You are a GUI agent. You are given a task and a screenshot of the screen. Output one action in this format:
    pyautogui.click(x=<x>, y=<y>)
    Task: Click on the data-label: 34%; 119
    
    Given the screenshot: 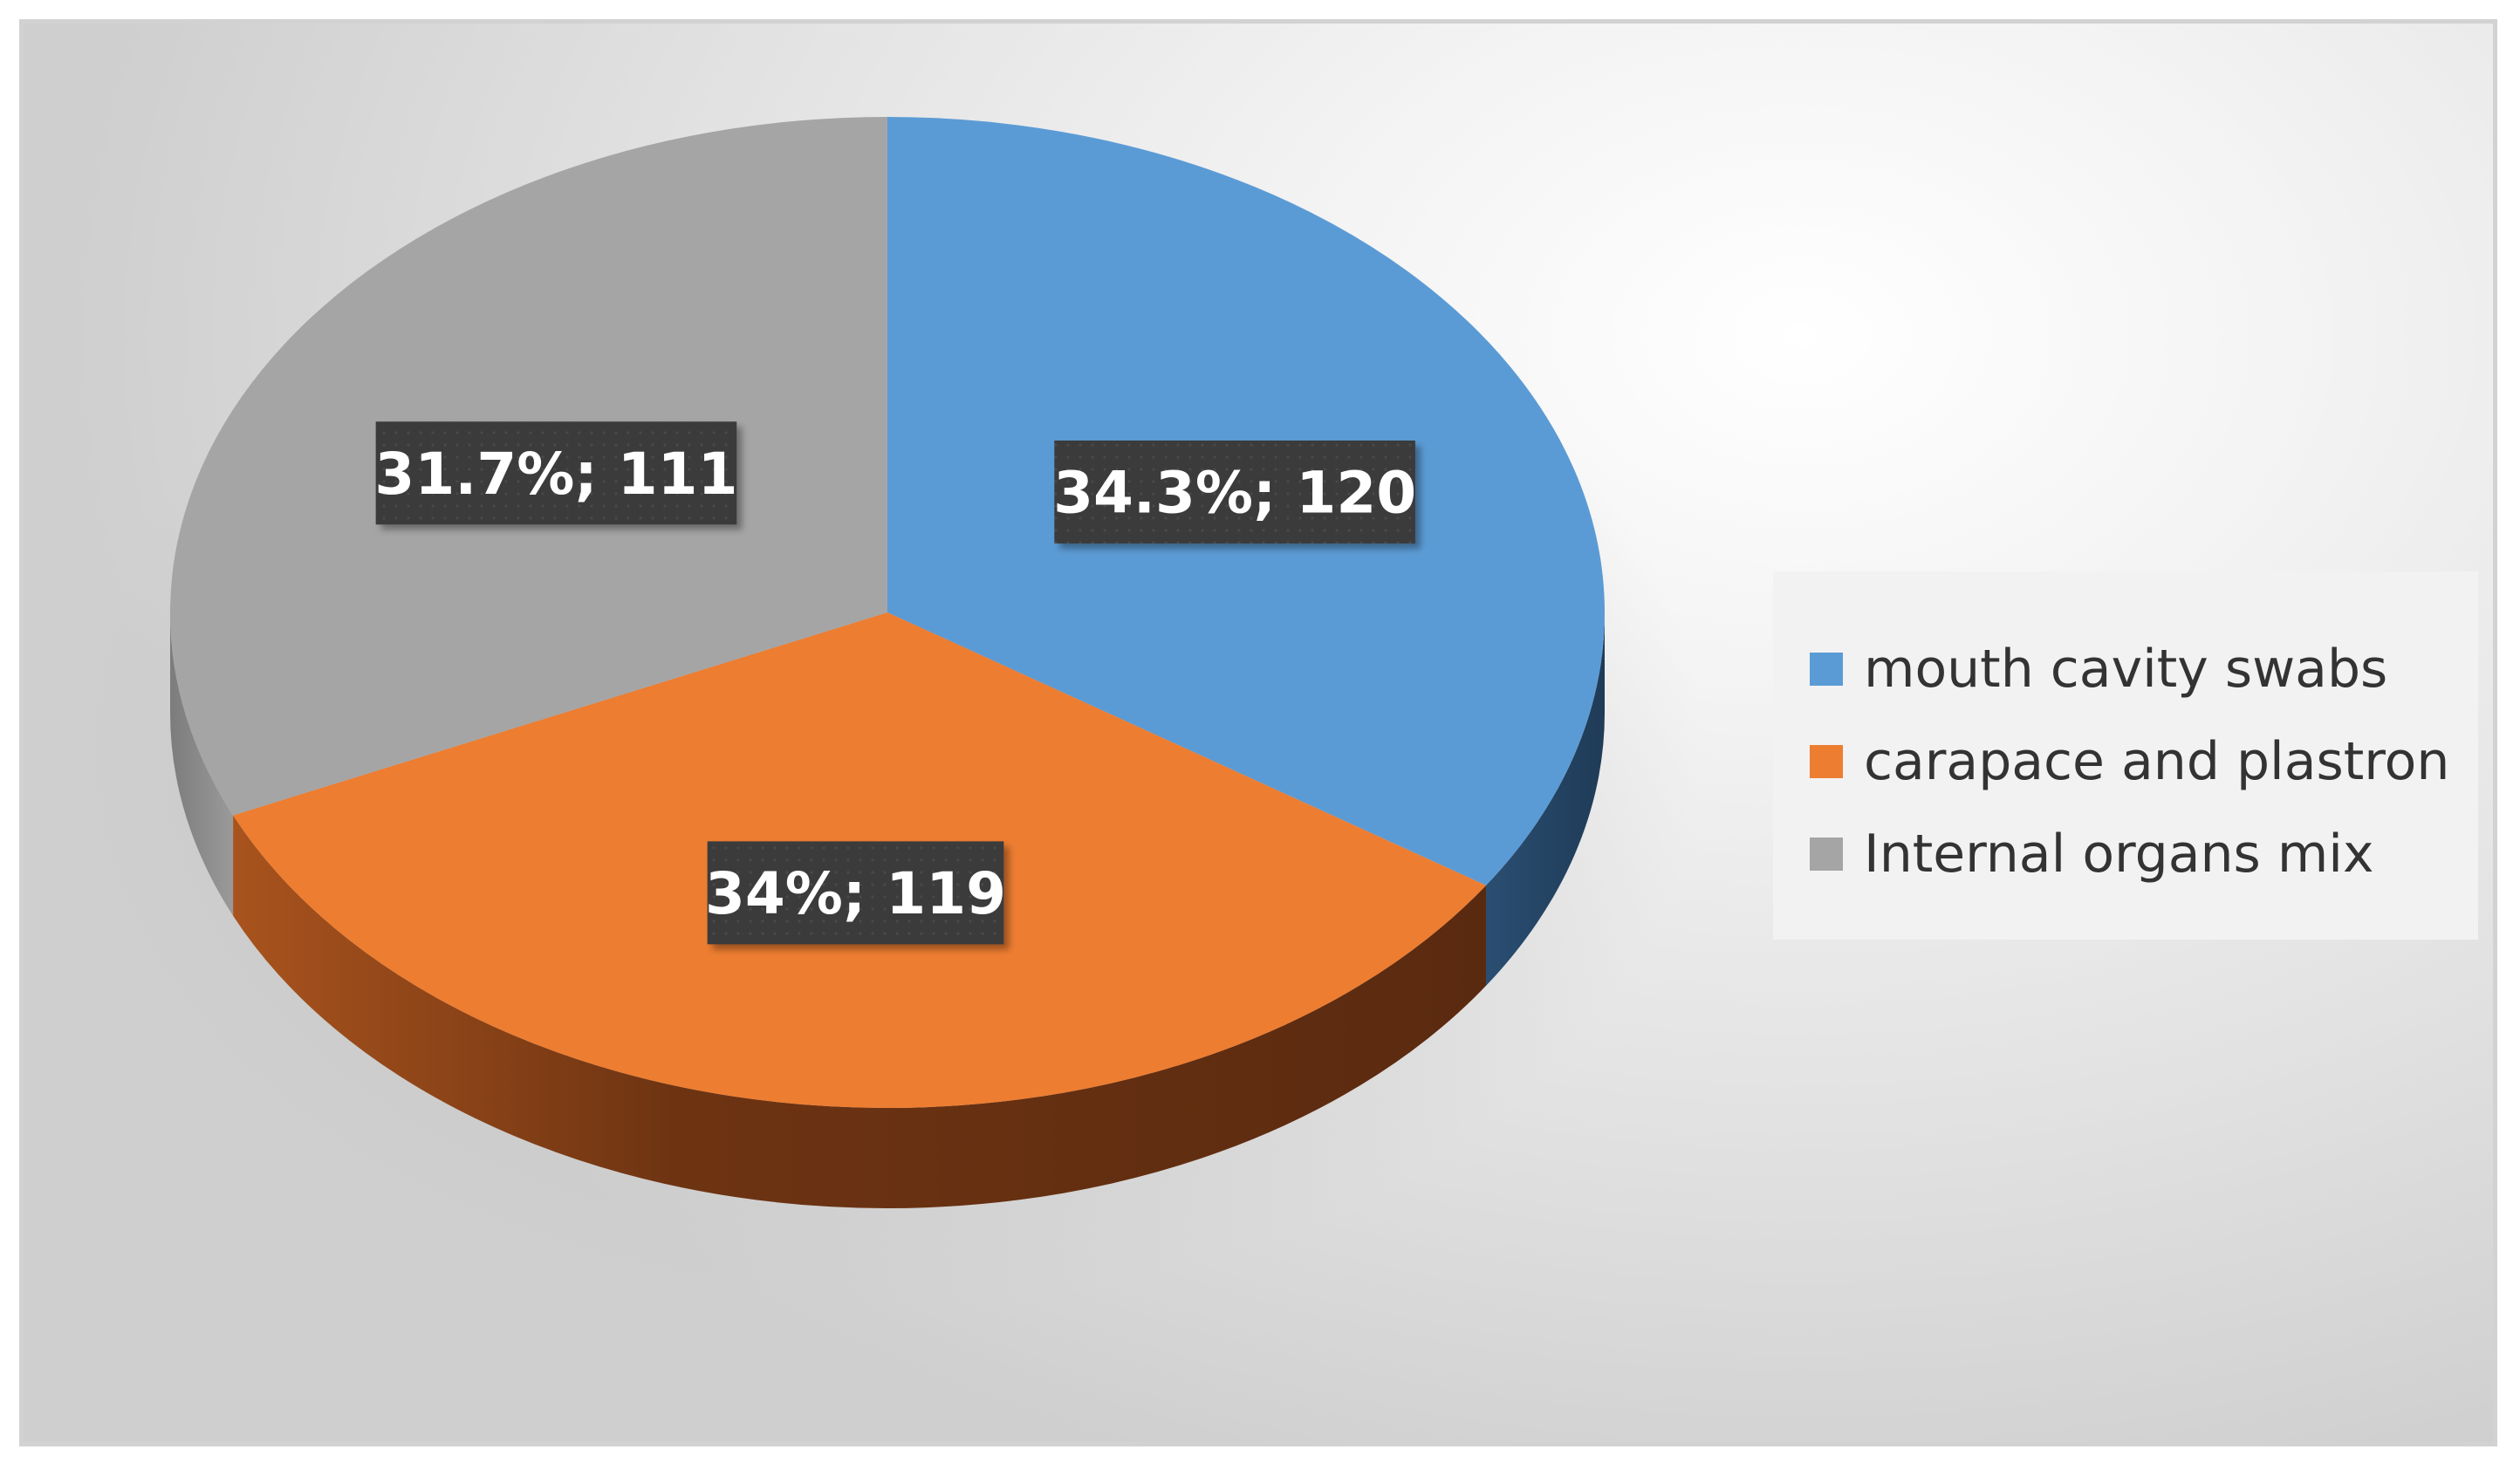 What is the action you would take?
    pyautogui.click(x=855, y=893)
    